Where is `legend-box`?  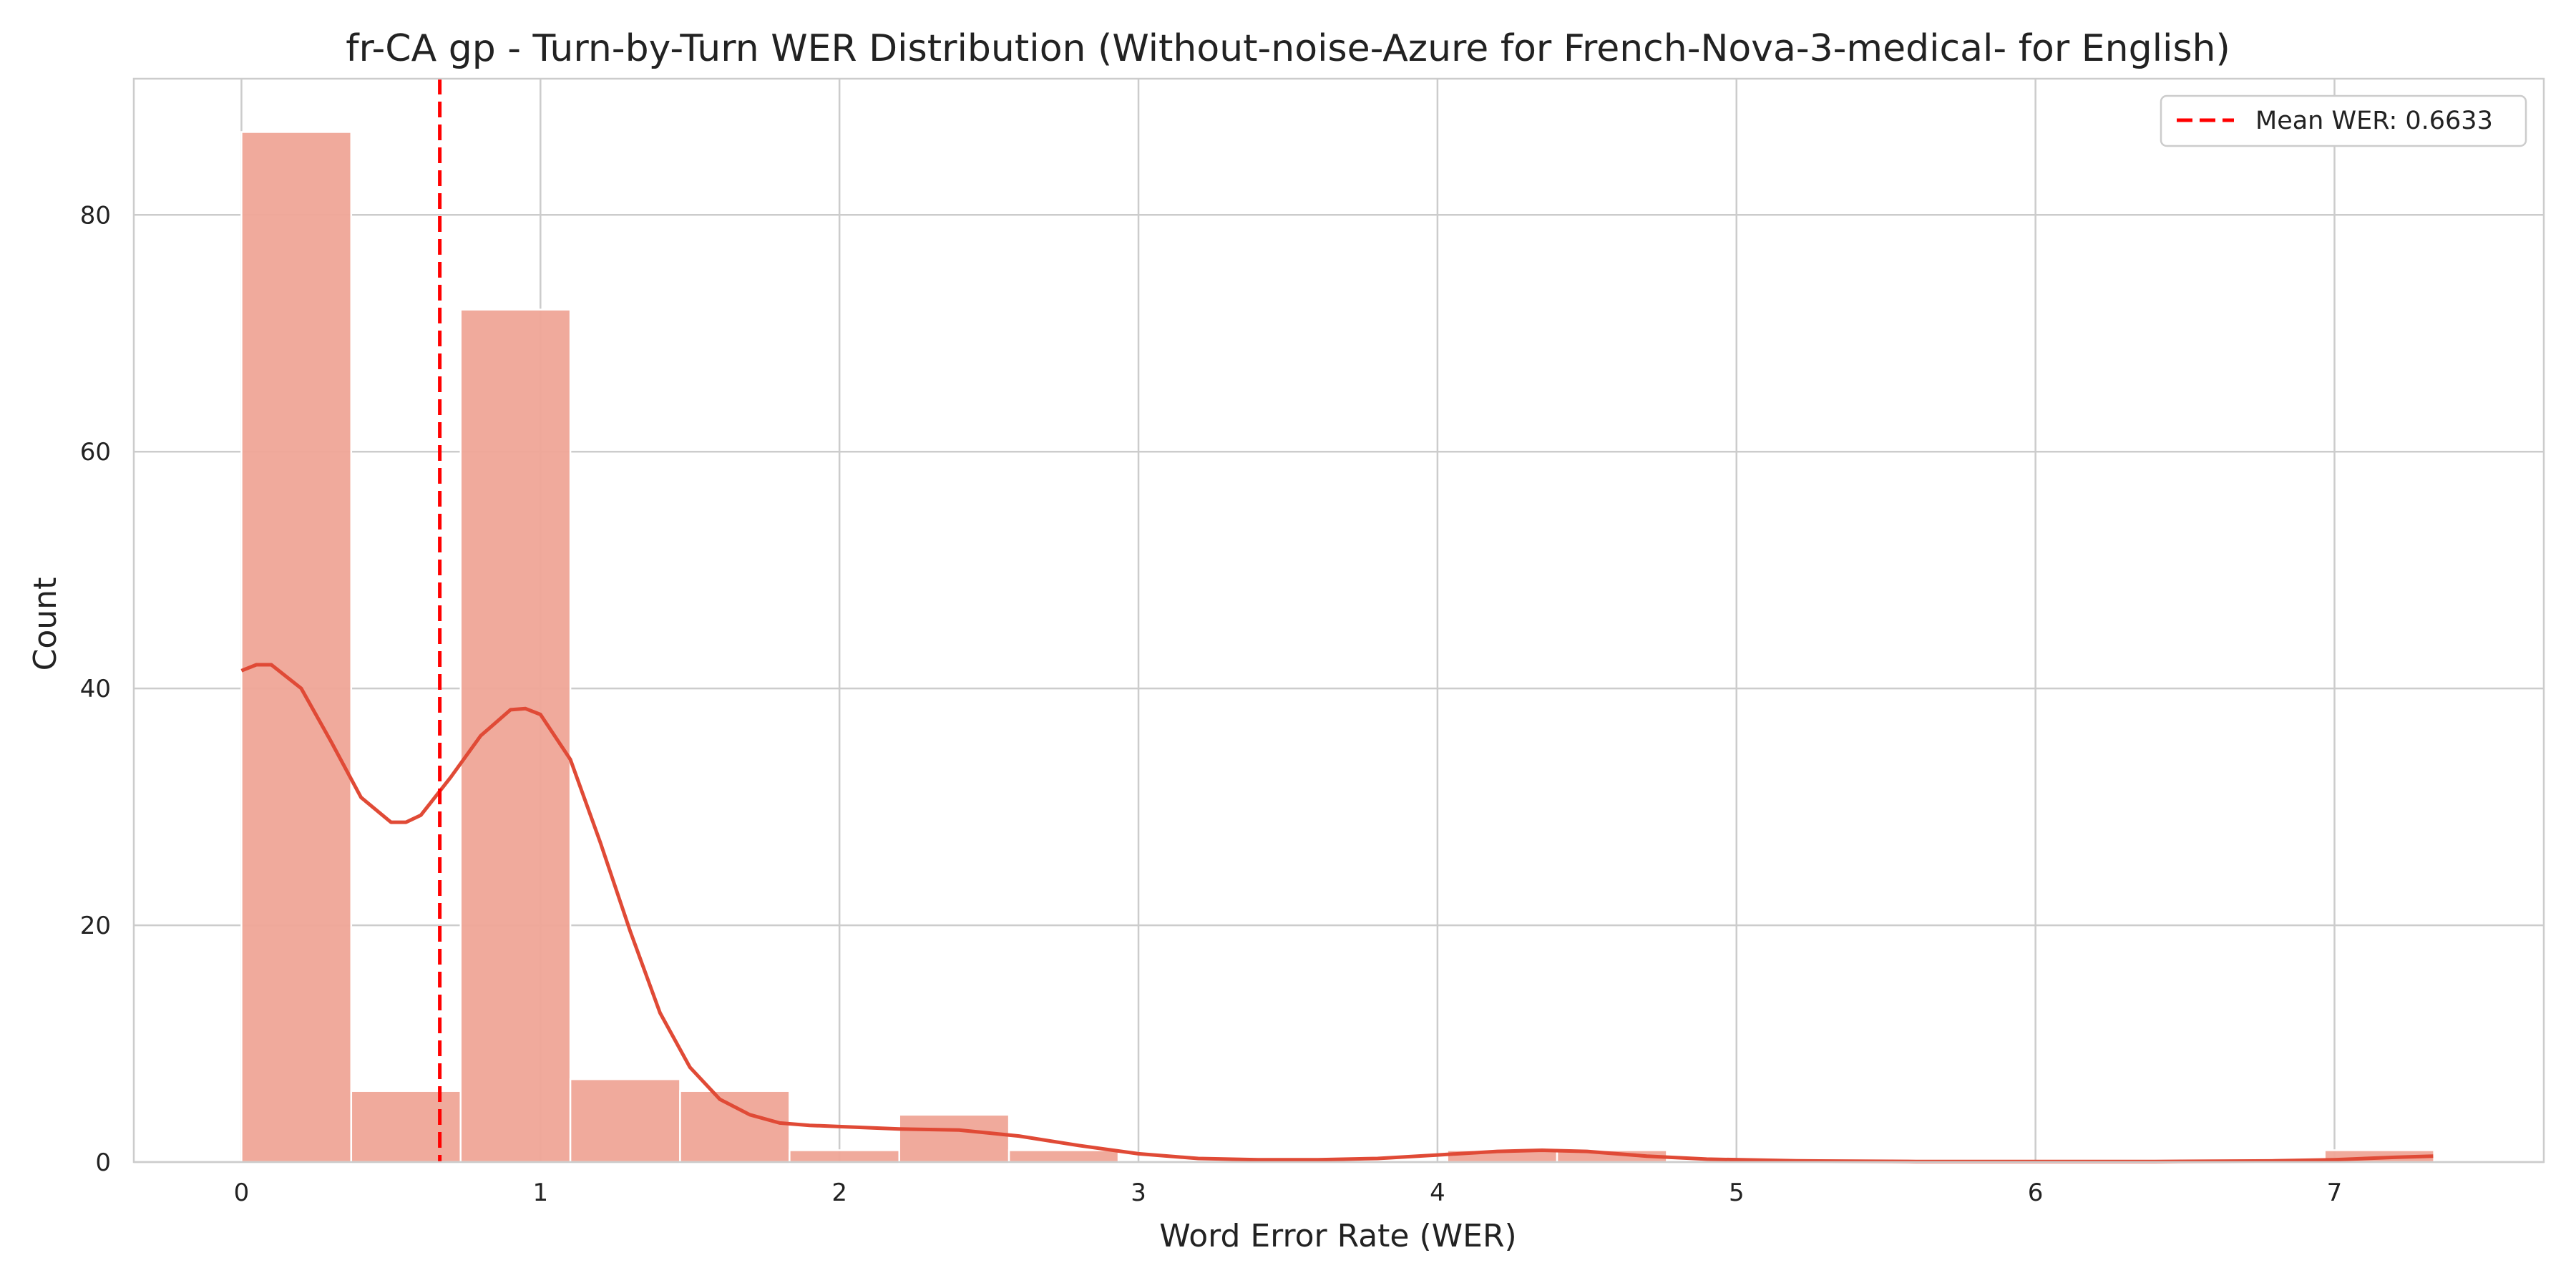
legend-box is located at coordinates (2343, 120).